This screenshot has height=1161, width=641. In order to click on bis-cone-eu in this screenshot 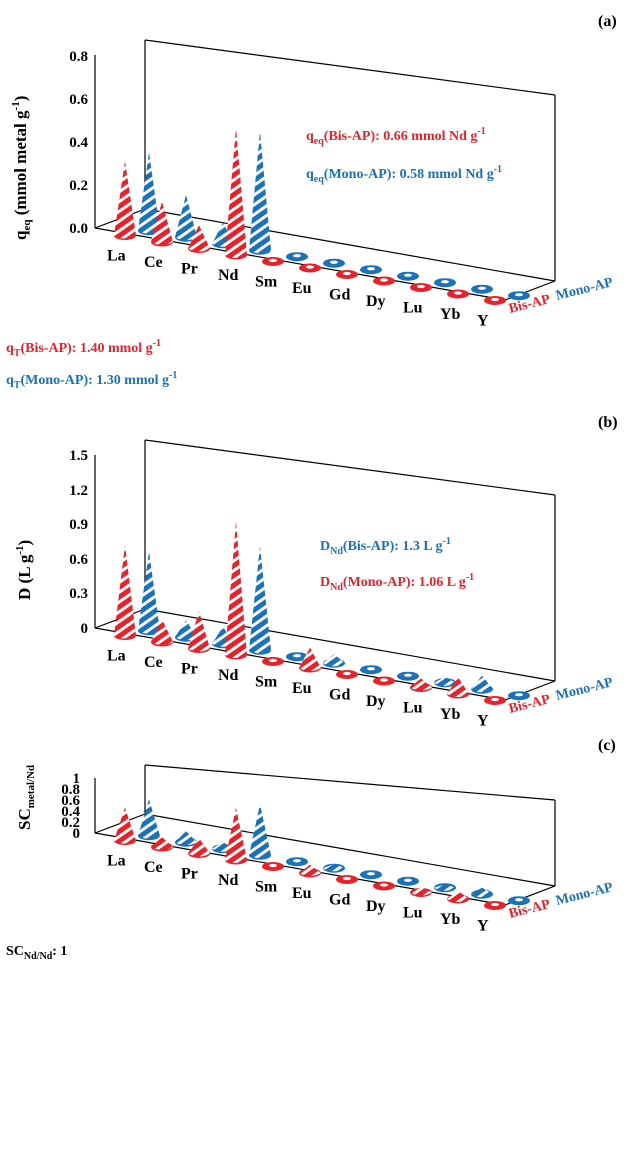, I will do `click(310, 268)`.